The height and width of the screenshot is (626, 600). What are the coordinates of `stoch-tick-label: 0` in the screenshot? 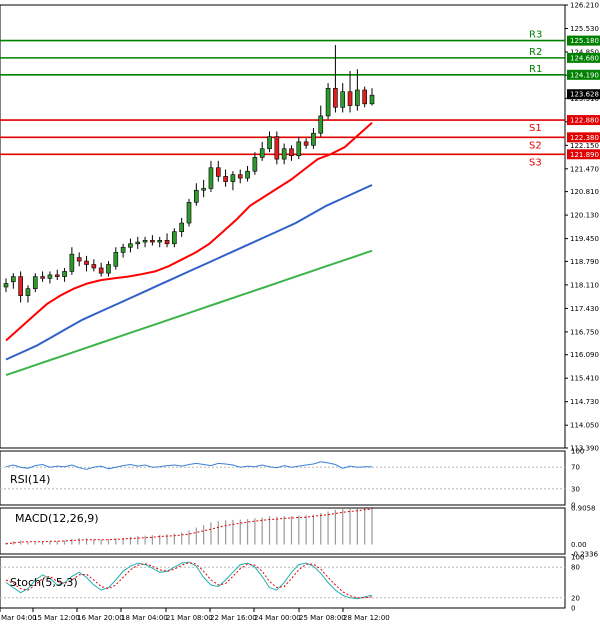 It's located at (573, 609).